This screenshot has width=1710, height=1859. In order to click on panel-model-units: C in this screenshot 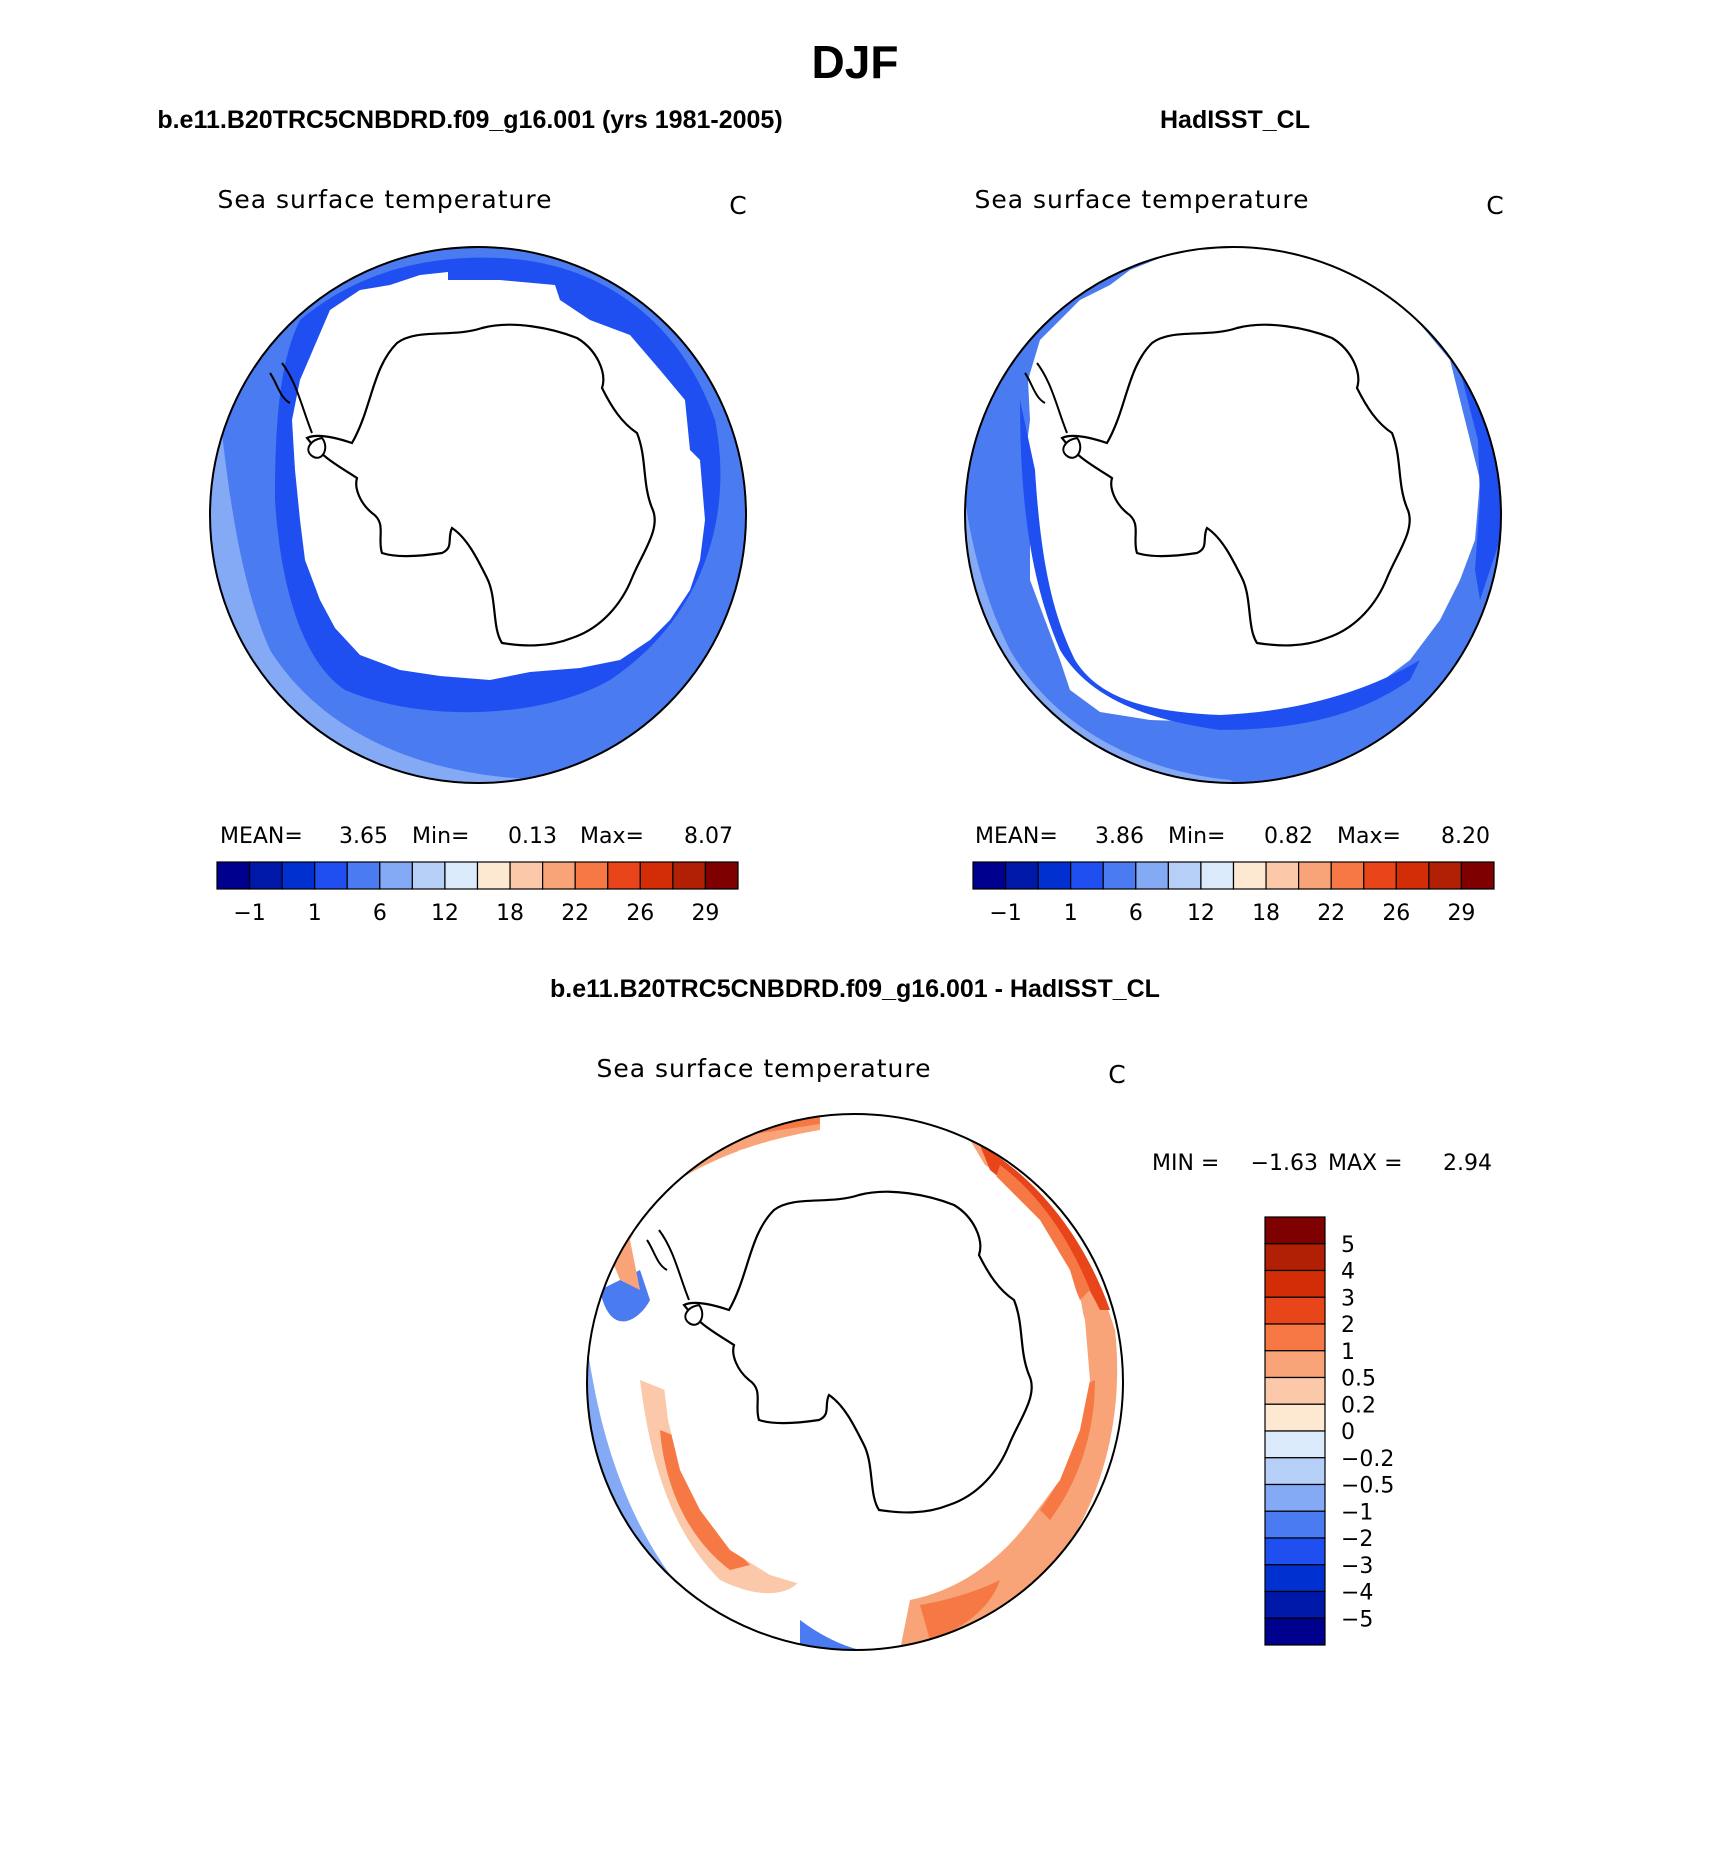, I will do `click(737, 205)`.